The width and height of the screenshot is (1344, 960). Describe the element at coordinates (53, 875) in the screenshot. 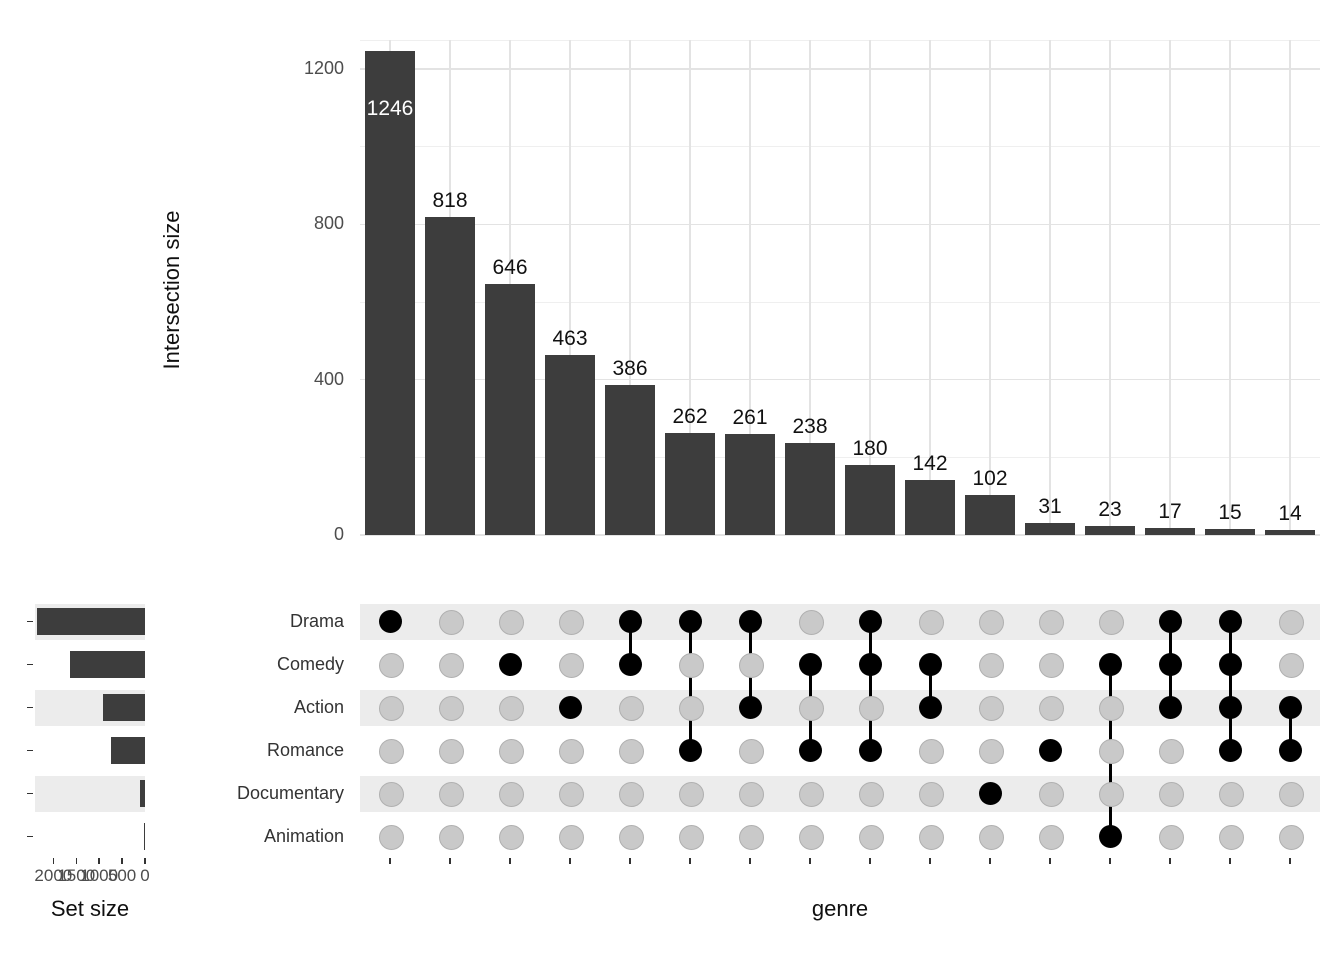

I see `set-size-tick-label: 2000` at that location.